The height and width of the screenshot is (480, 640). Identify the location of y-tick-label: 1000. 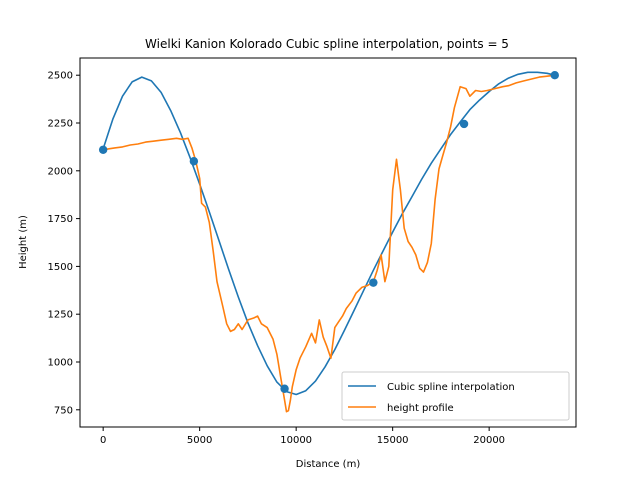
(60, 362).